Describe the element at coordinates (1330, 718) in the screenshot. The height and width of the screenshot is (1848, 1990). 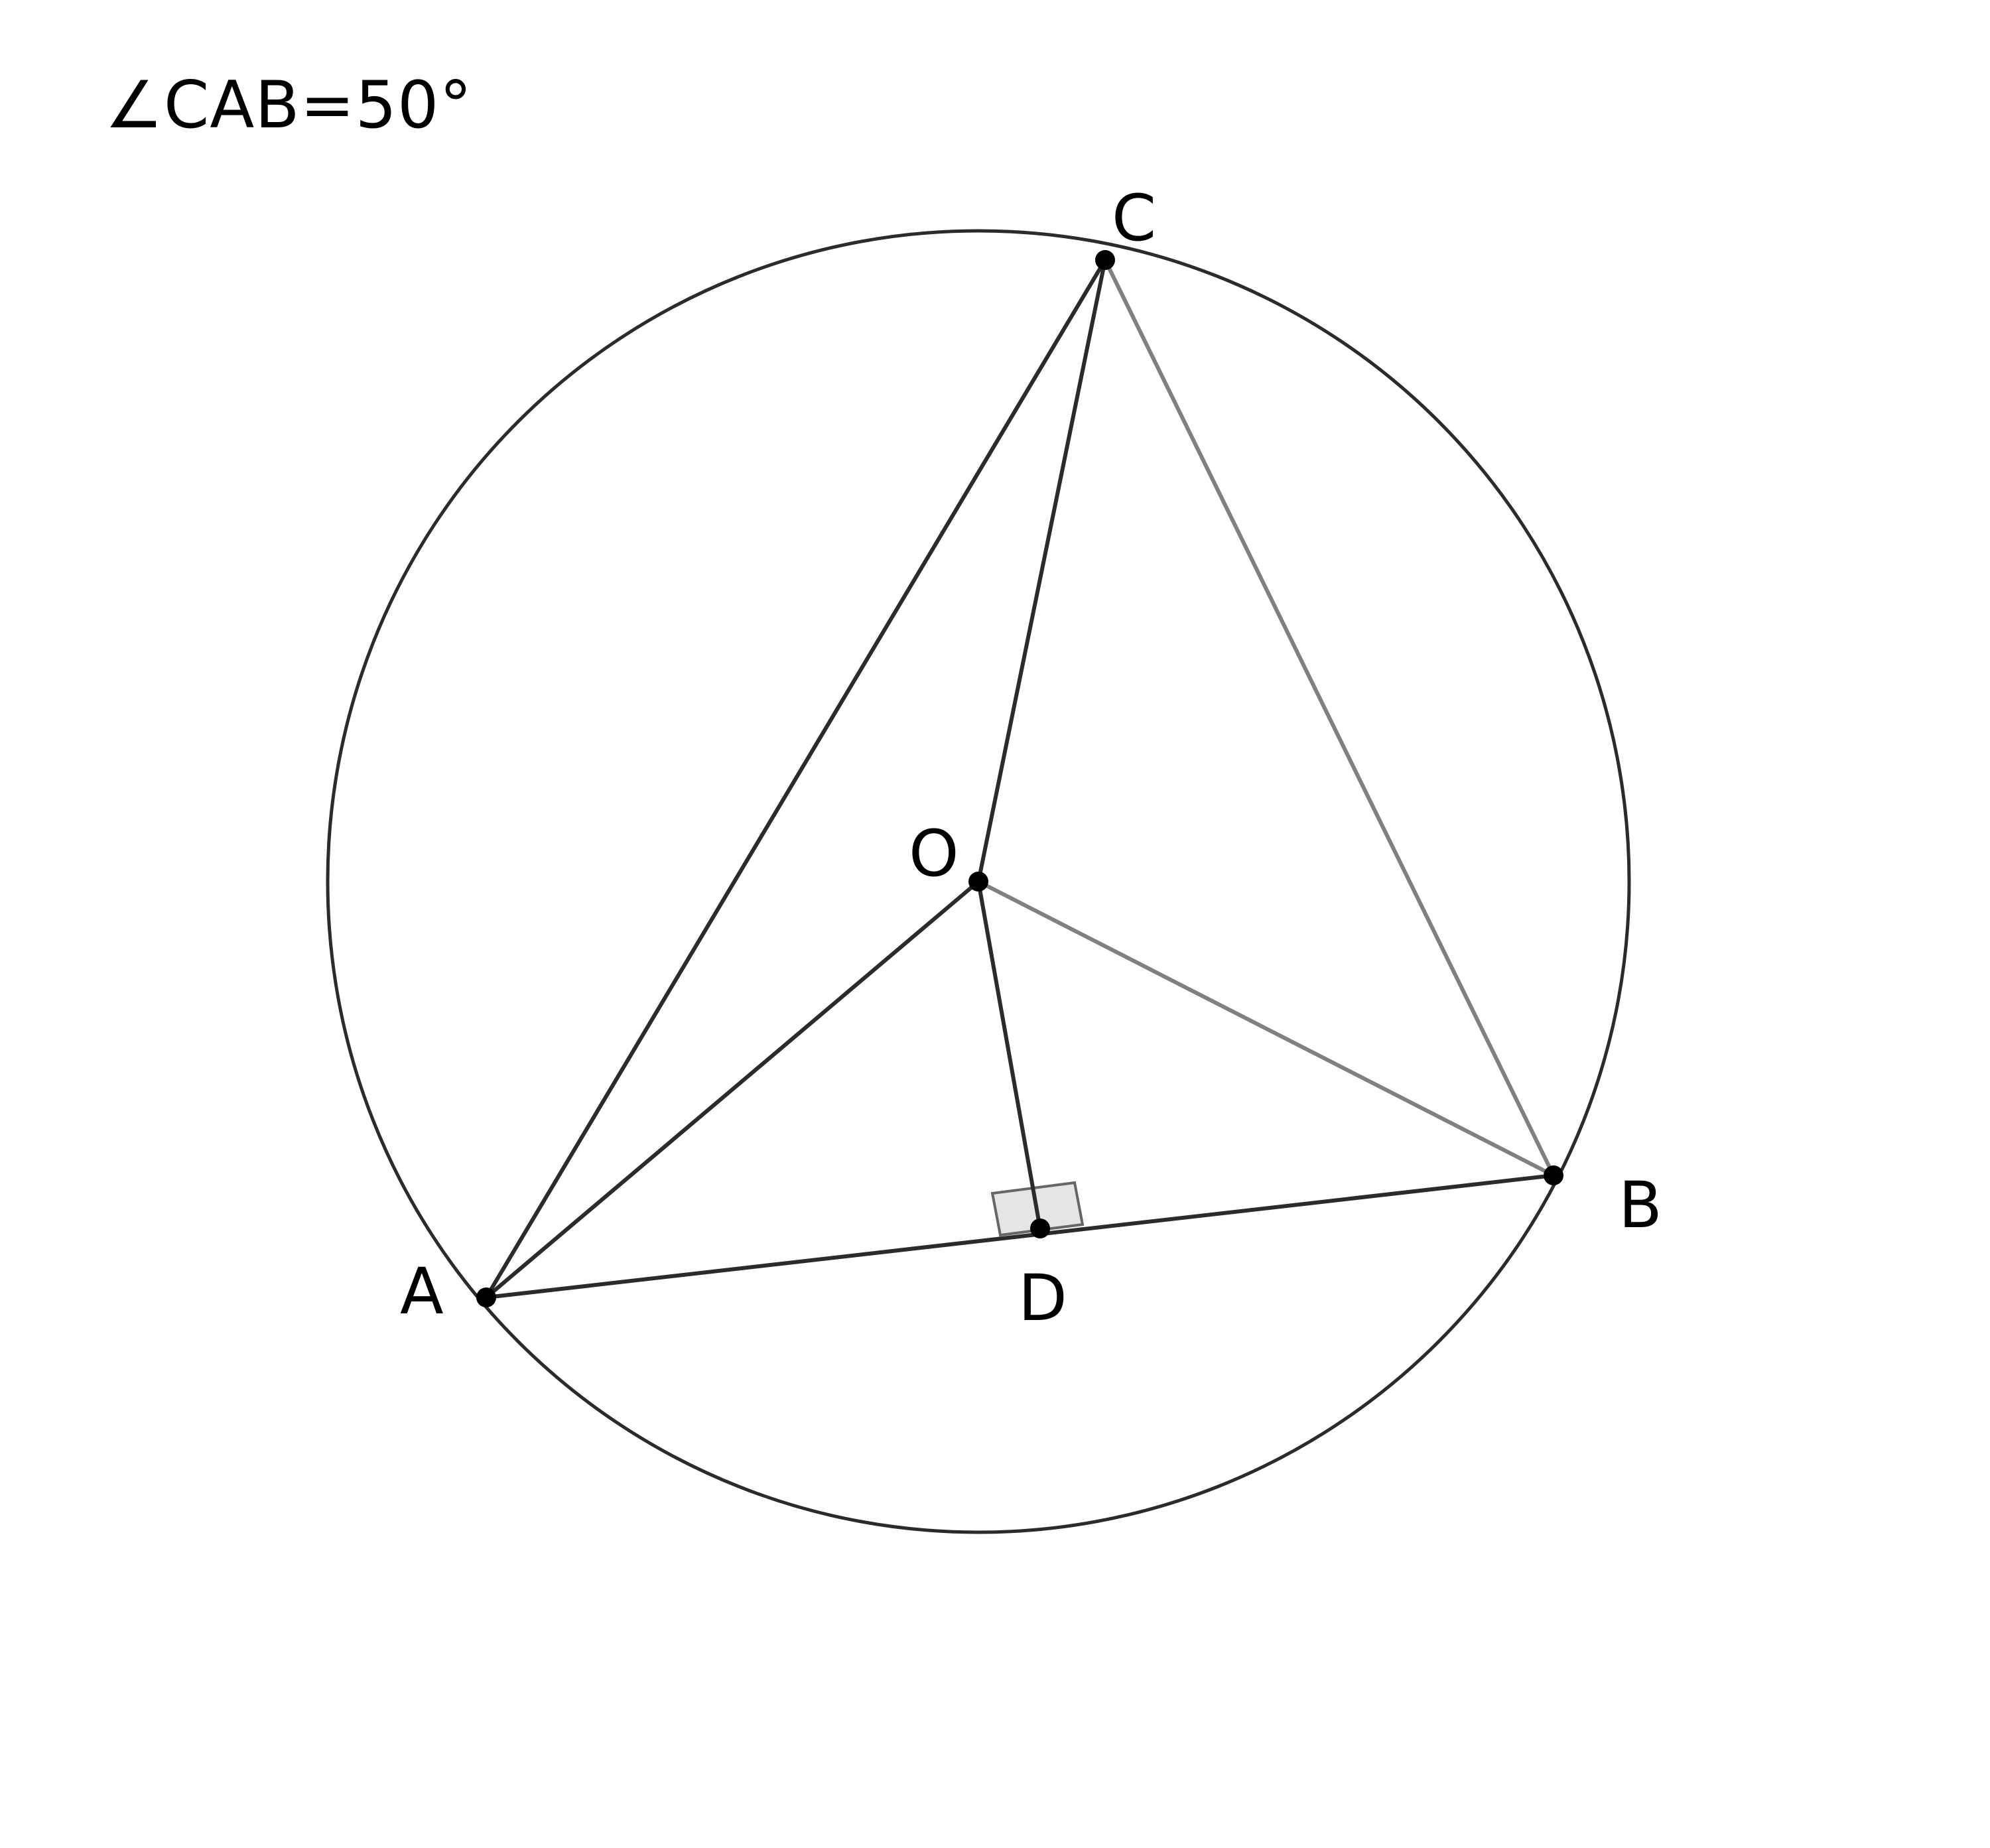
I see `segment-cb` at that location.